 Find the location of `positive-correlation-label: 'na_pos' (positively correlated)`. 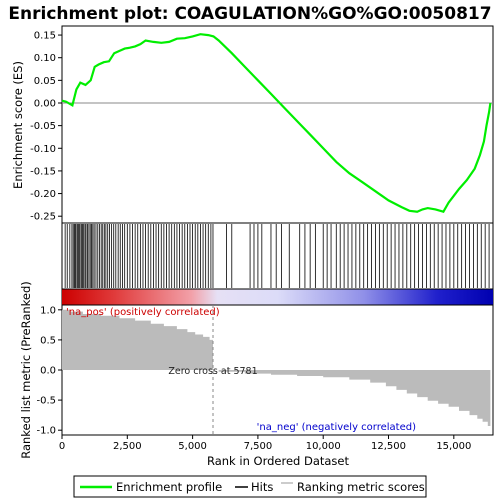

positive-correlation-label: 'na_pos' (positively correlated) is located at coordinates (143, 312).